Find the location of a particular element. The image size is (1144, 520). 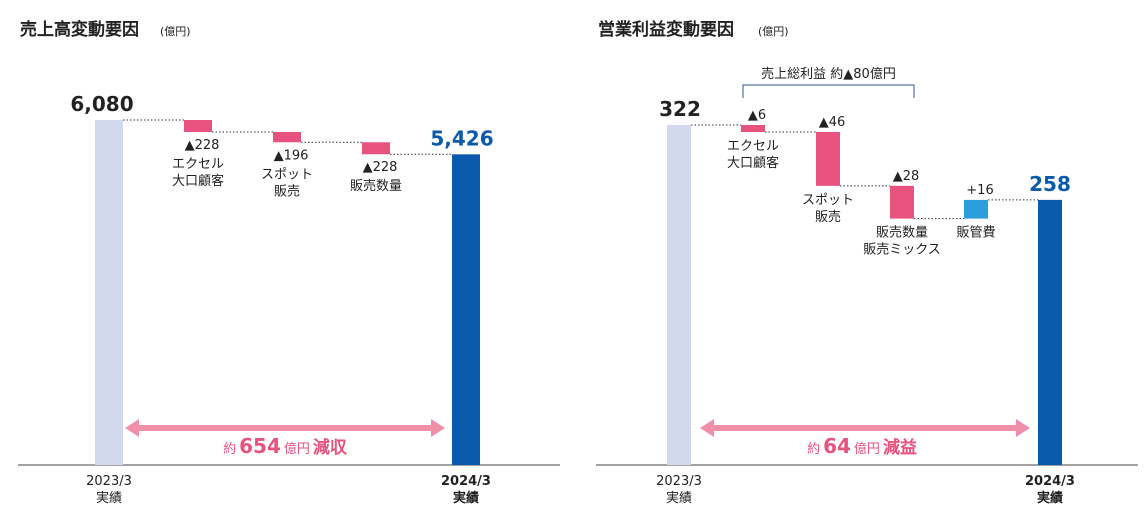

end-value-label: 258 is located at coordinates (1050, 184).